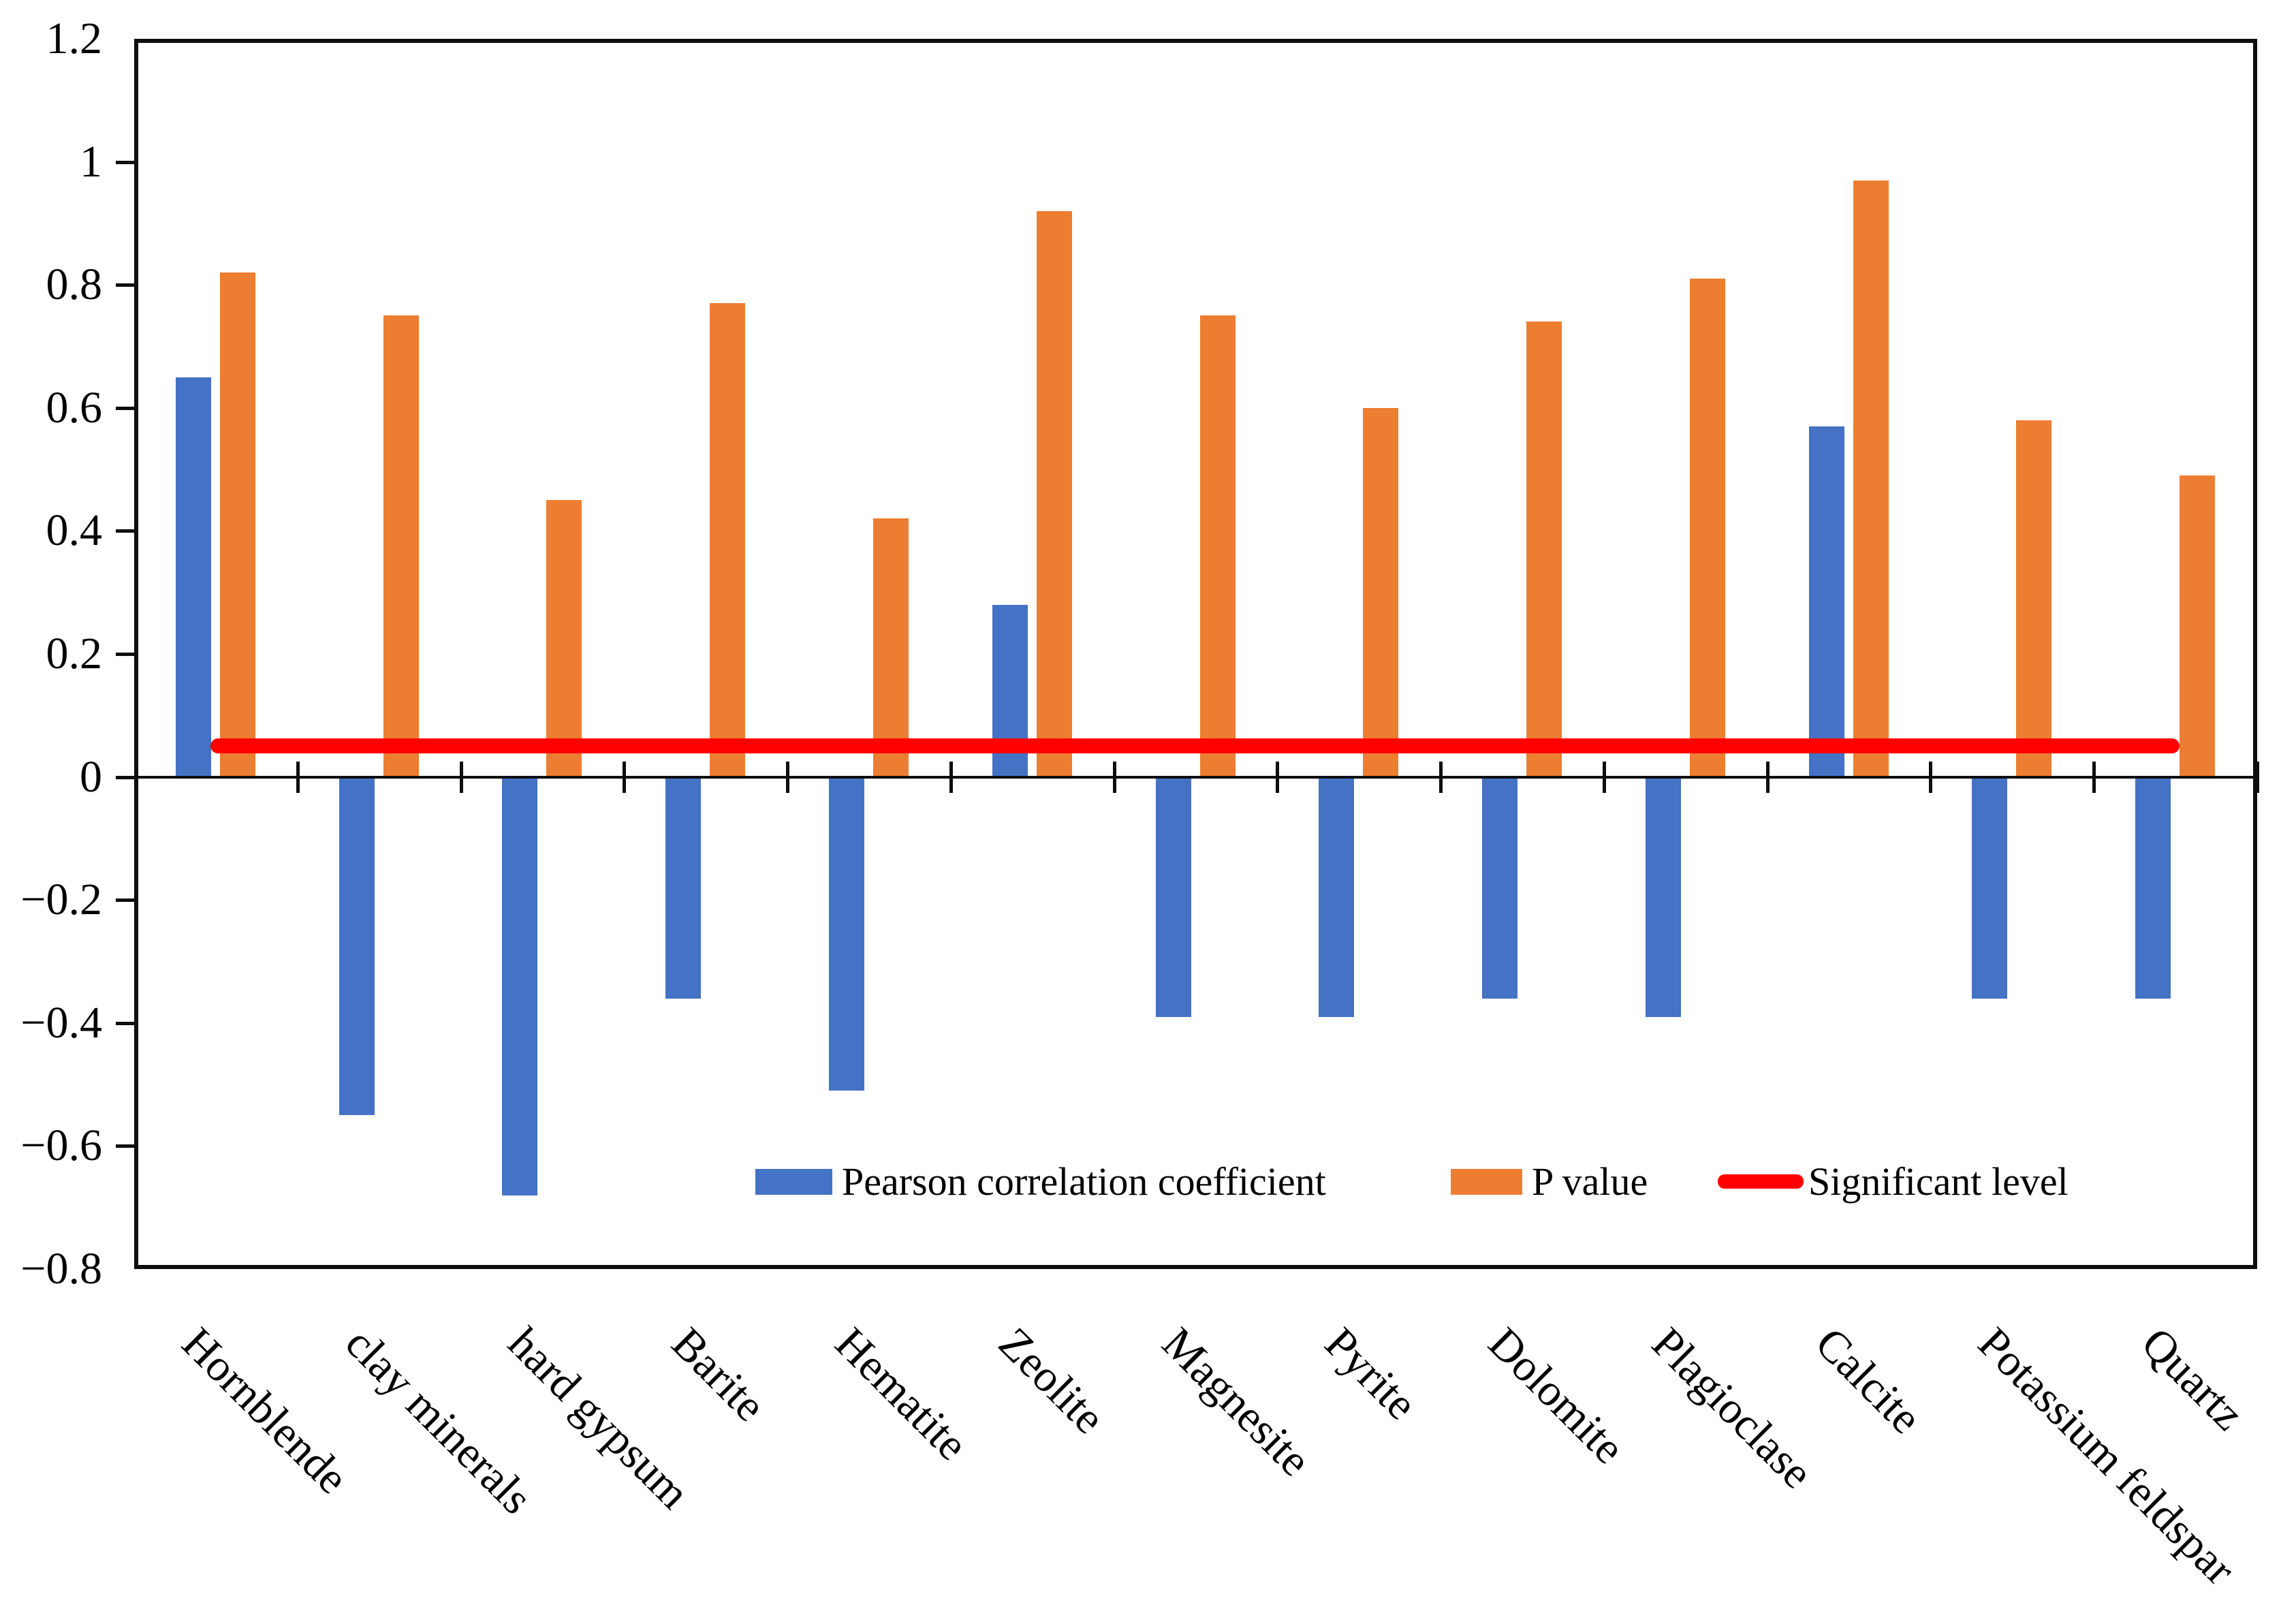 The image size is (2296, 1611). Describe the element at coordinates (1500, 888) in the screenshot. I see `pearson-bar-dolomite` at that location.